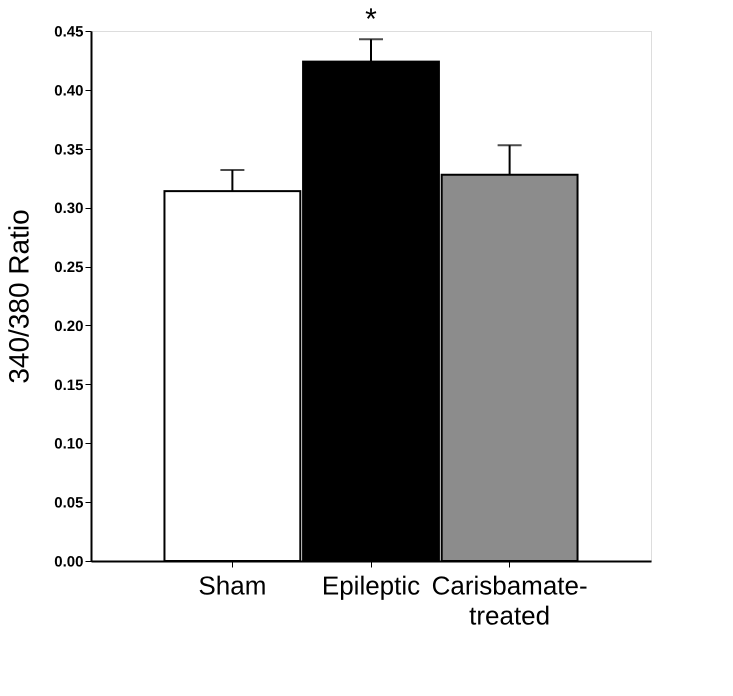 This screenshot has width=733, height=696. I want to click on y-tick-label: 0.25, so click(69, 267).